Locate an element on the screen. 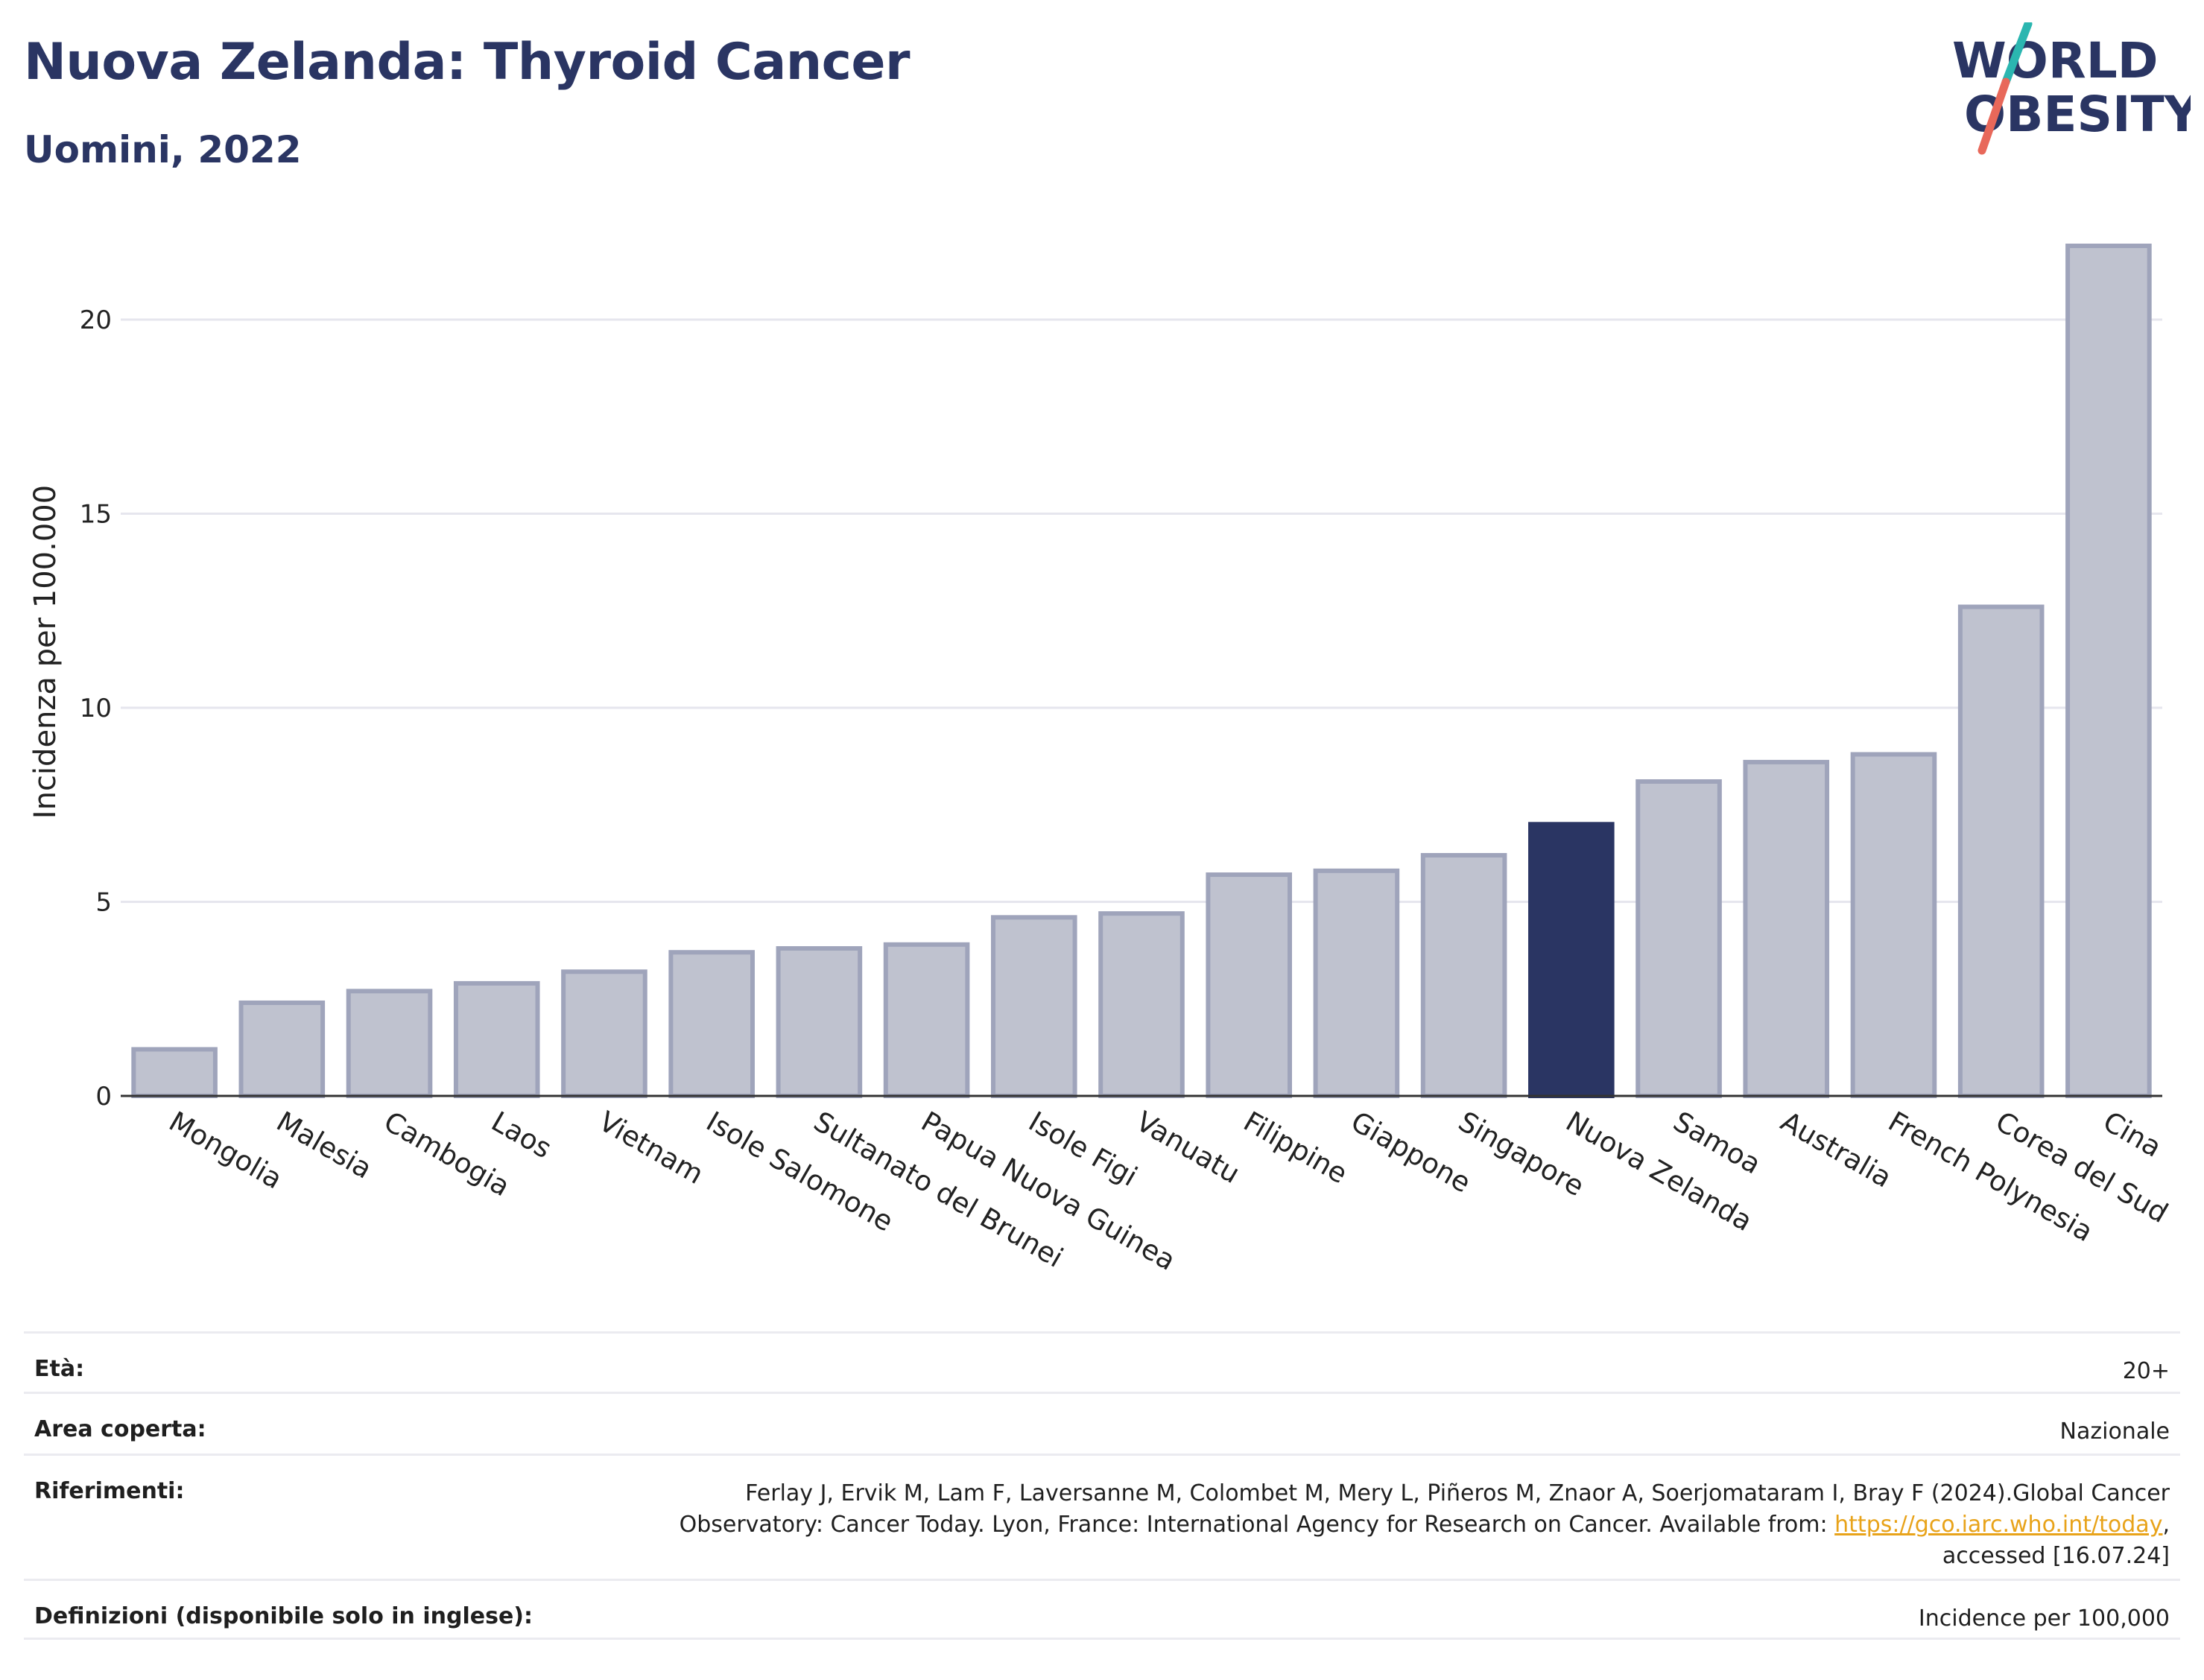 This screenshot has height=1680, width=2204. y-tick-labels: 0 5 10 15 20 is located at coordinates (96, 708).